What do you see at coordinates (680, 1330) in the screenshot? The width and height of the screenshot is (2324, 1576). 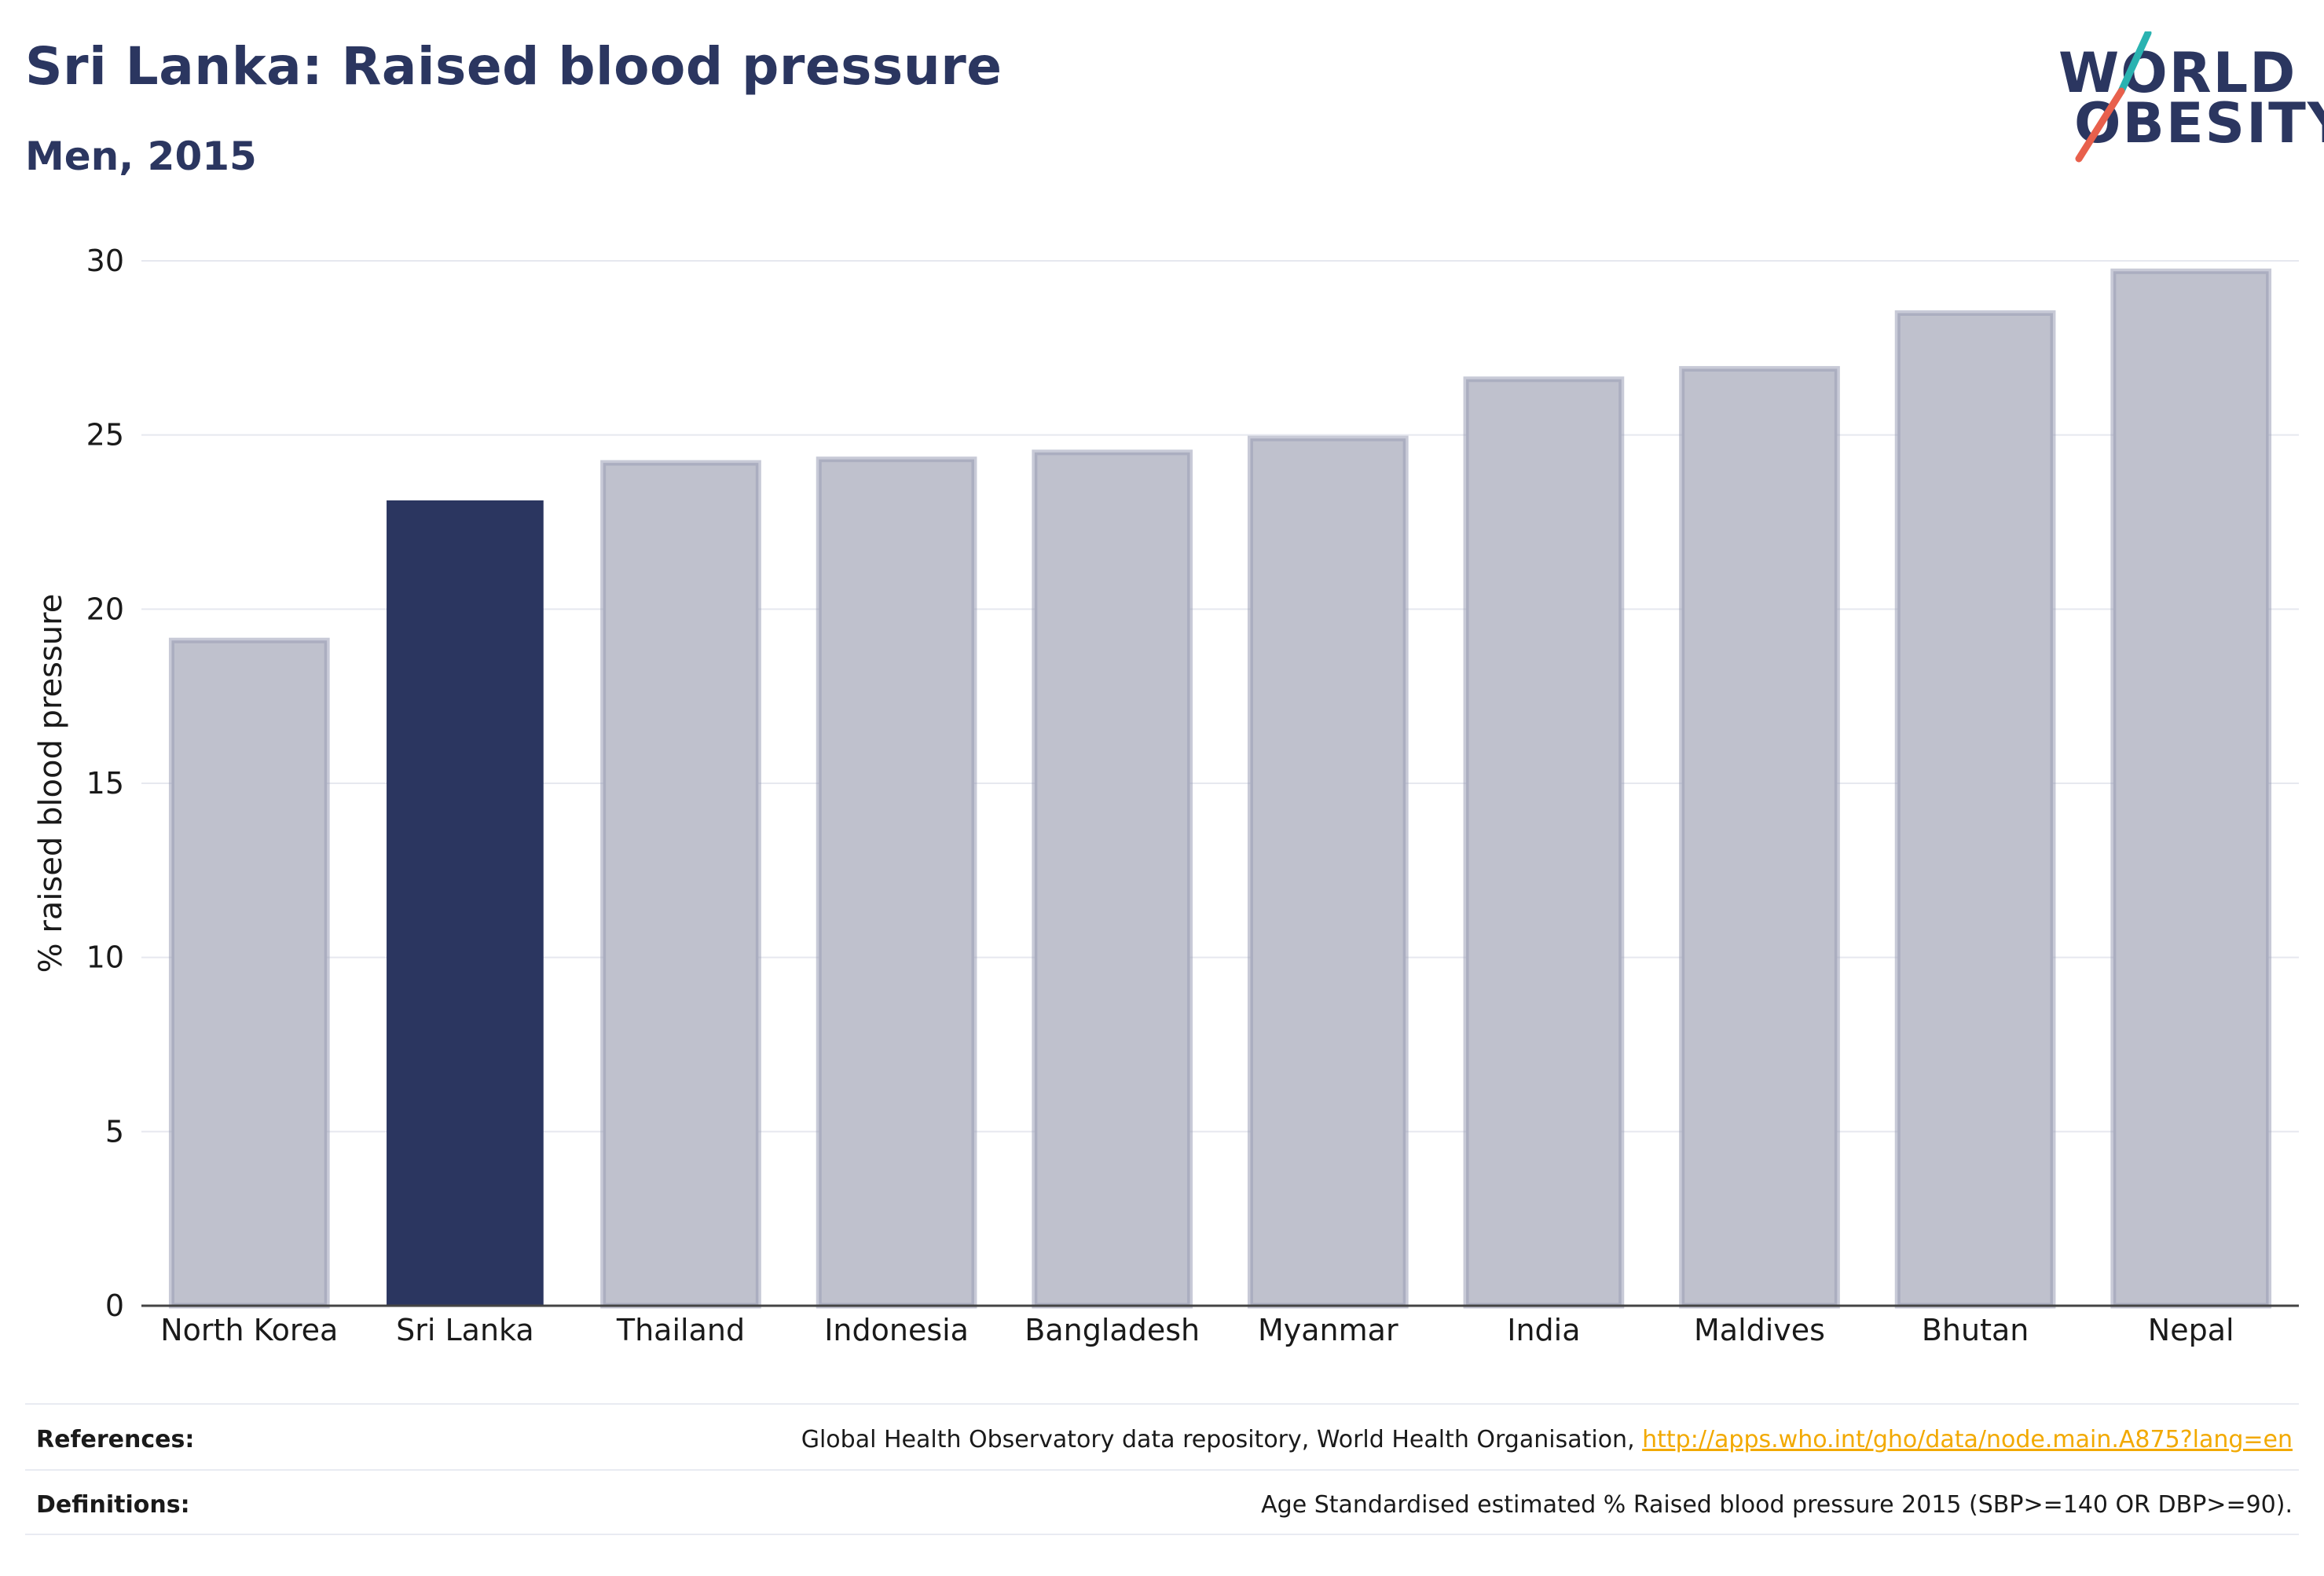 I see `x-tick-label: Thailand` at bounding box center [680, 1330].